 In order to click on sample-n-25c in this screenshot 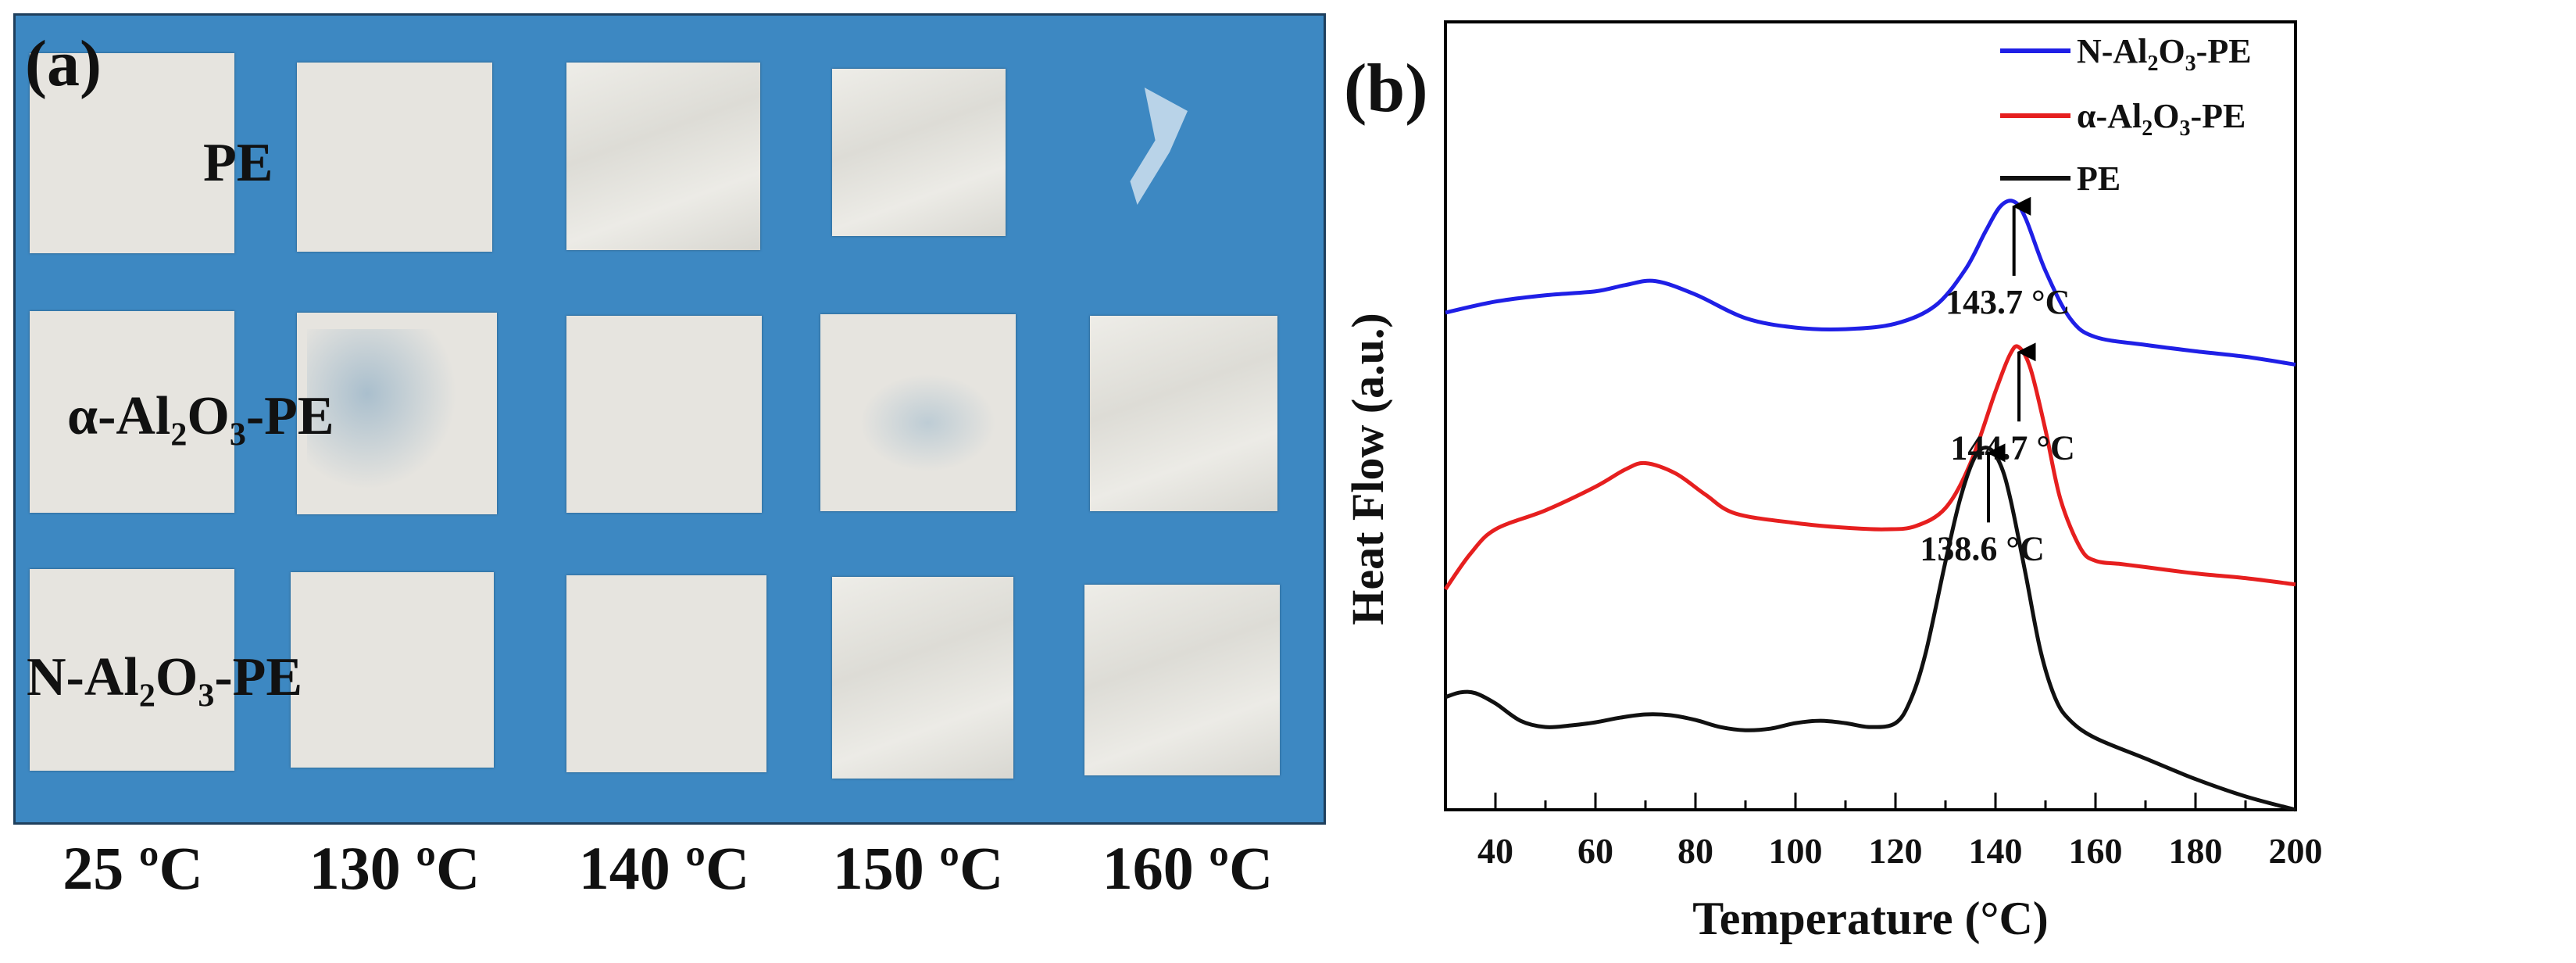, I will do `click(132, 670)`.